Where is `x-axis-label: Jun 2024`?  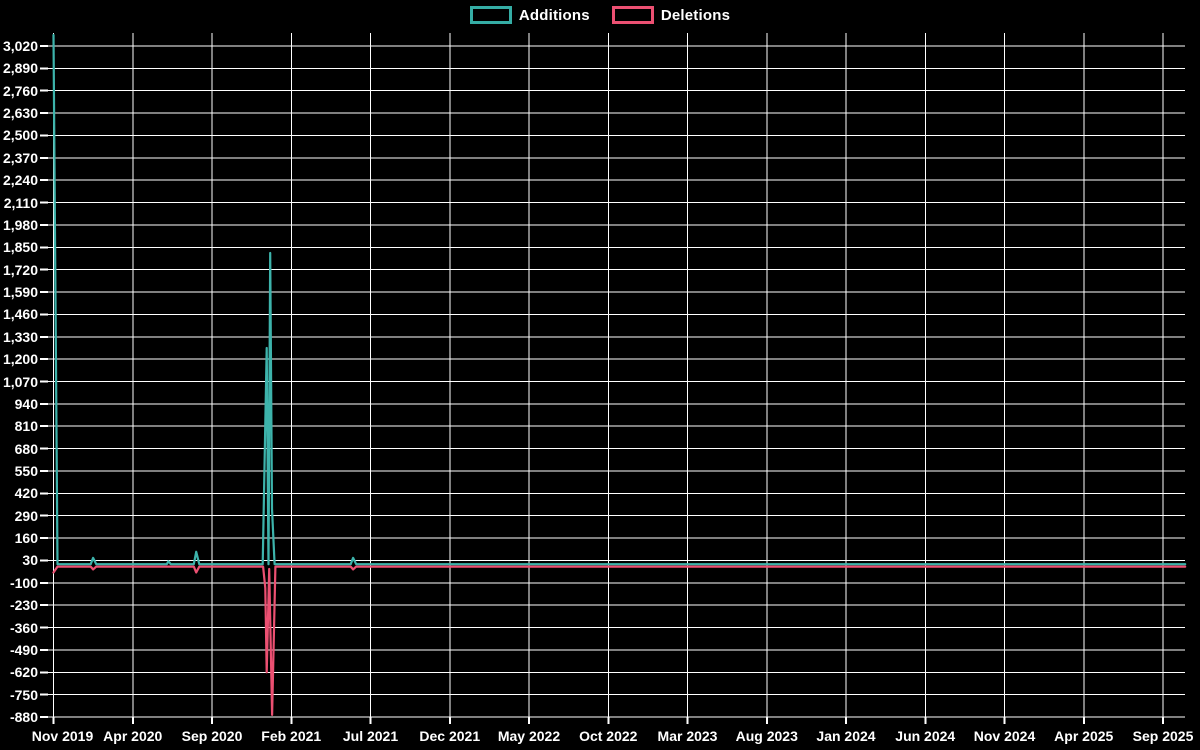
x-axis-label: Jun 2024 is located at coordinates (925, 736).